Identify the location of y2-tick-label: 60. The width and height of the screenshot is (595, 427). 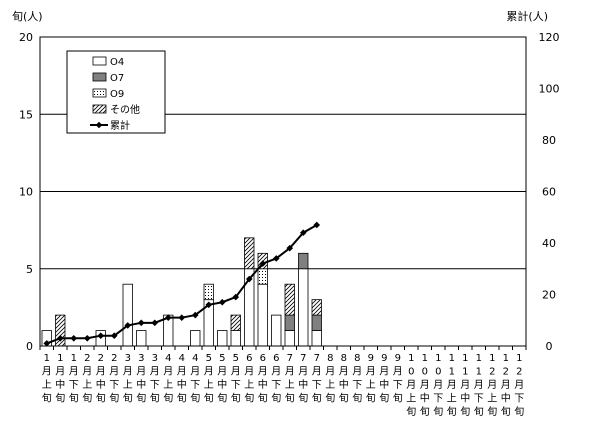
(549, 192).